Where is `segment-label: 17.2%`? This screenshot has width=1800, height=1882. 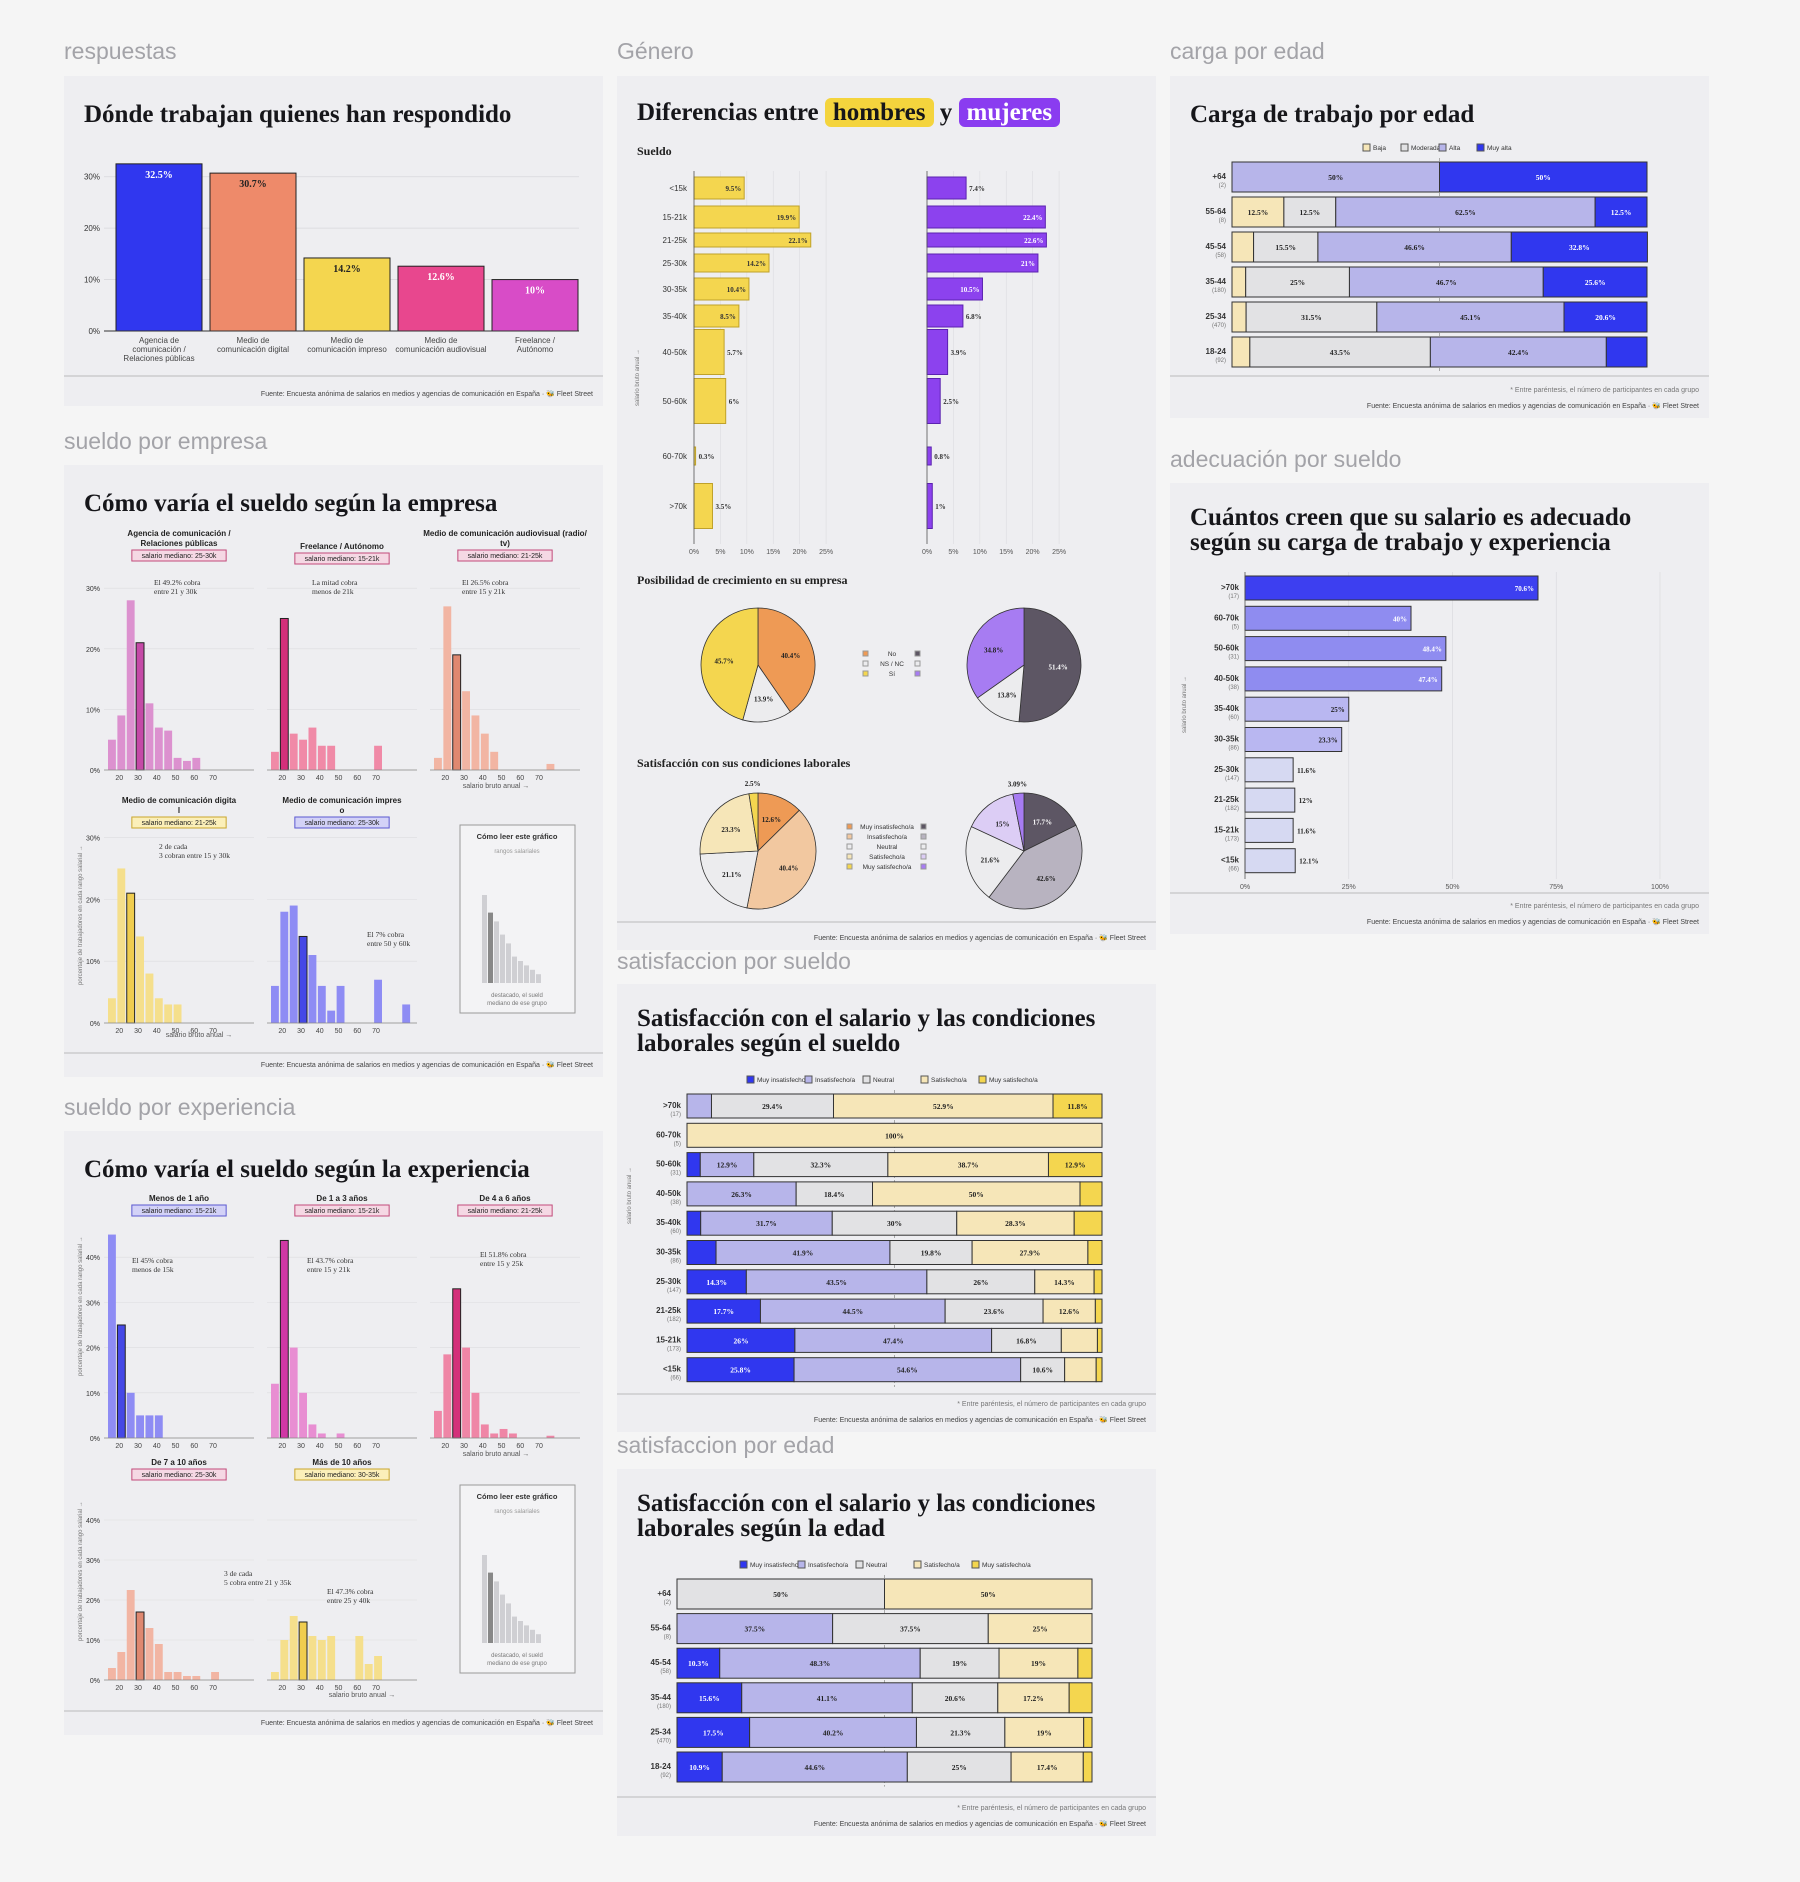 segment-label: 17.2% is located at coordinates (1033, 1698).